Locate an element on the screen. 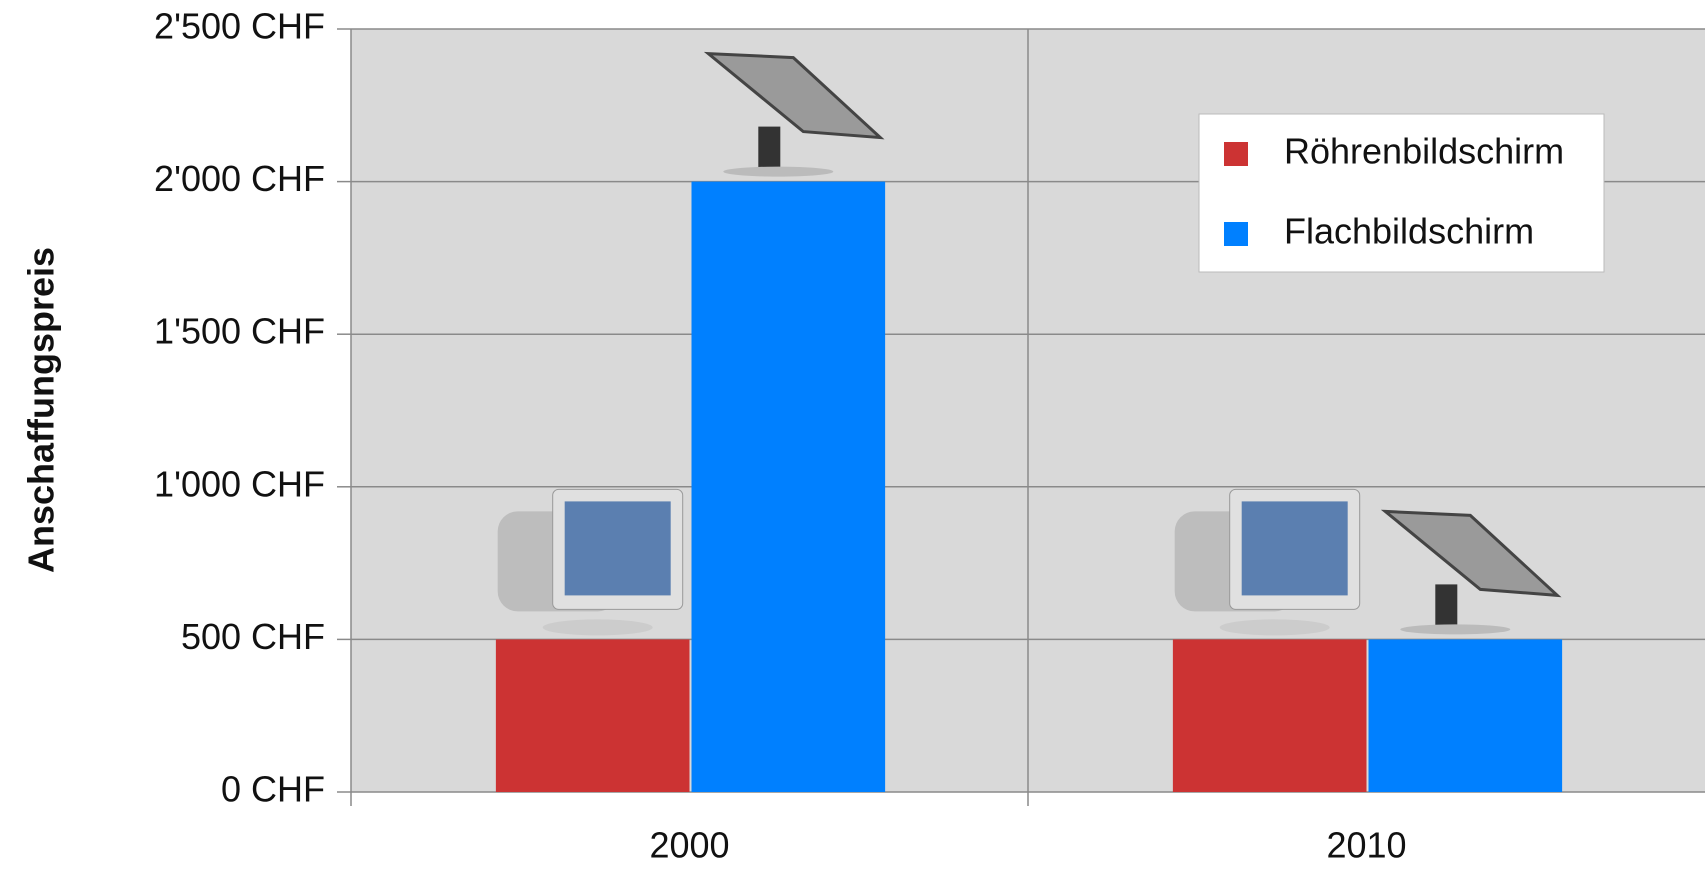 This screenshot has width=1705, height=871. y-tick-label: 500 CHF is located at coordinates (253, 636).